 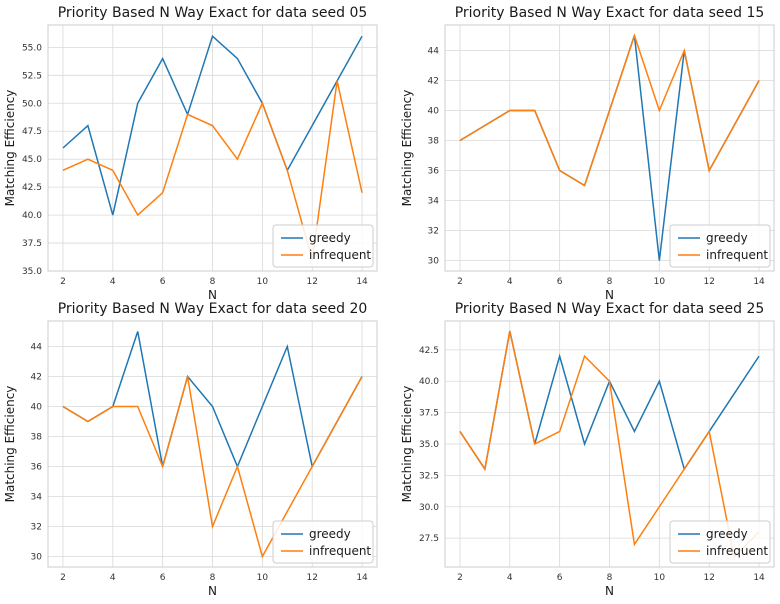 I want to click on y-tick-label: 52.5, so click(x=32, y=76).